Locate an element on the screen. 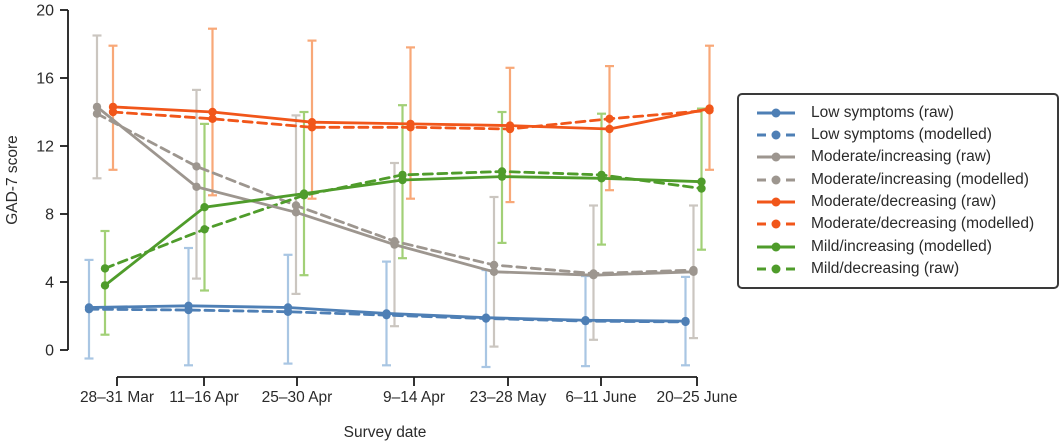 The image size is (1064, 446). legend-item-low-symptoms-modelled: Low symptoms (modelled) is located at coordinates (901, 135).